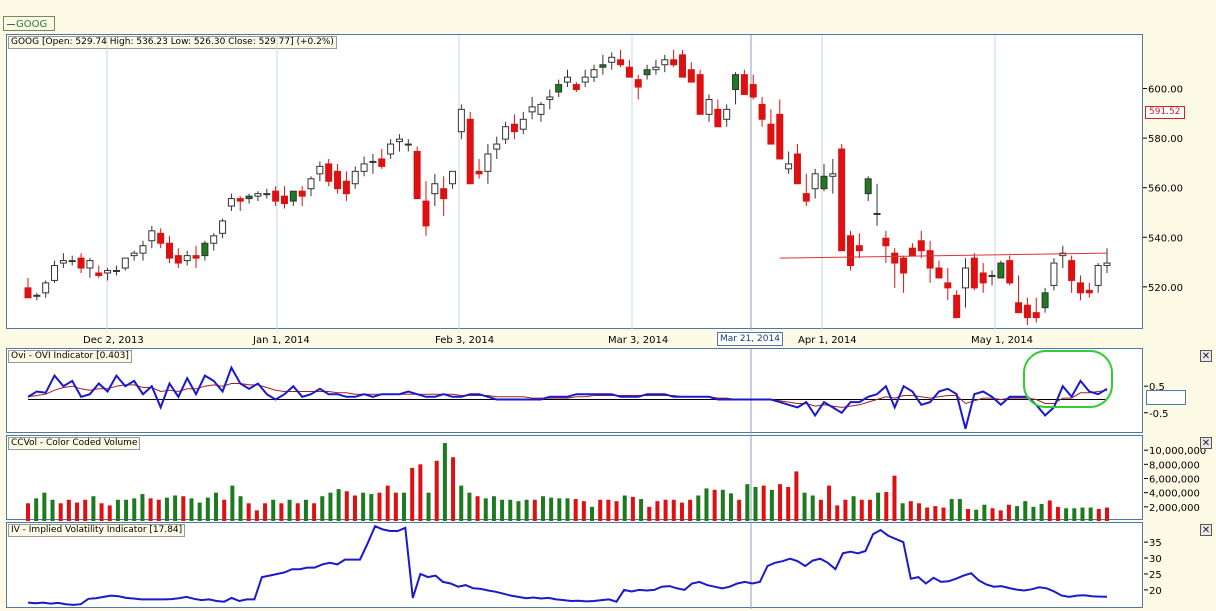  Describe the element at coordinates (29, 23) in the screenshot. I see `symbol-tab: GOOG` at that location.